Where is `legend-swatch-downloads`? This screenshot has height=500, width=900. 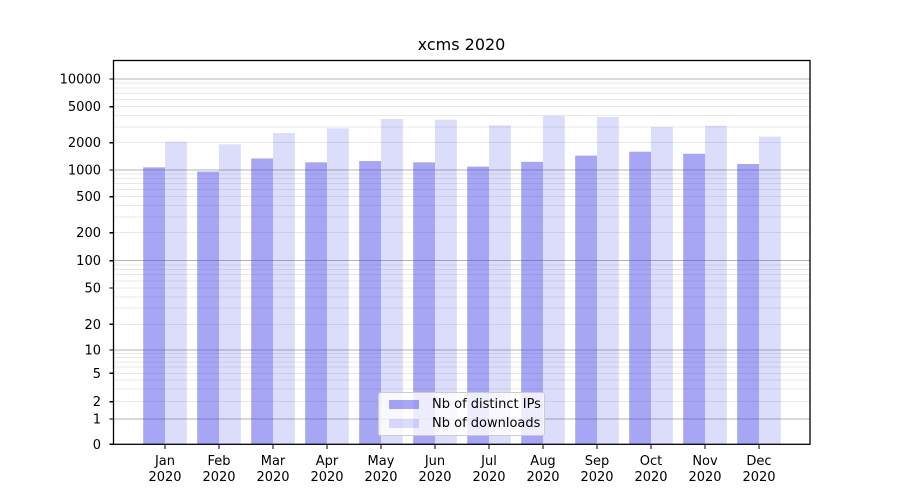
legend-swatch-downloads is located at coordinates (404, 423).